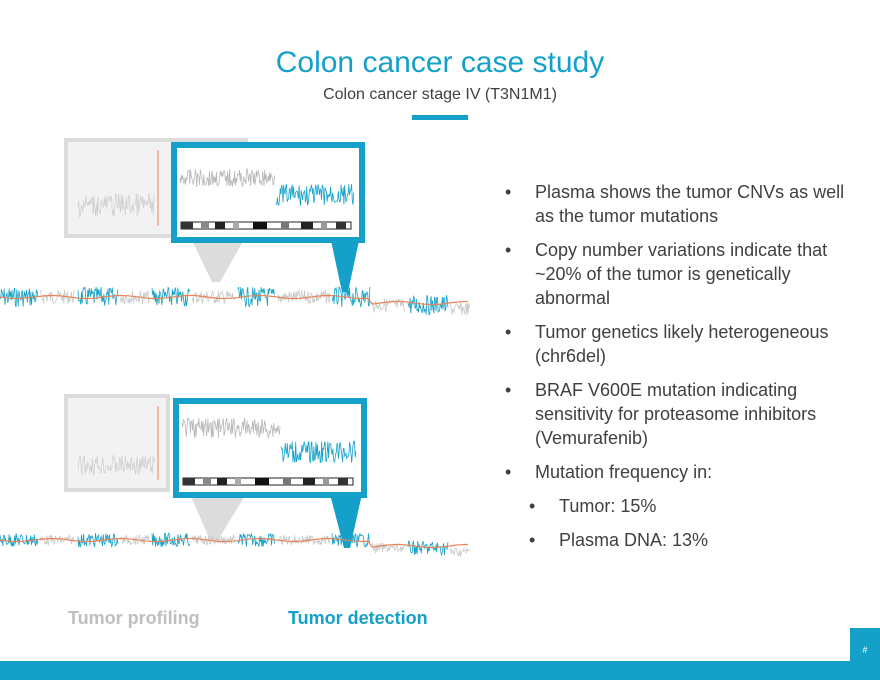 This screenshot has width=880, height=680. I want to click on bottom-gray-callout, so click(218, 517).